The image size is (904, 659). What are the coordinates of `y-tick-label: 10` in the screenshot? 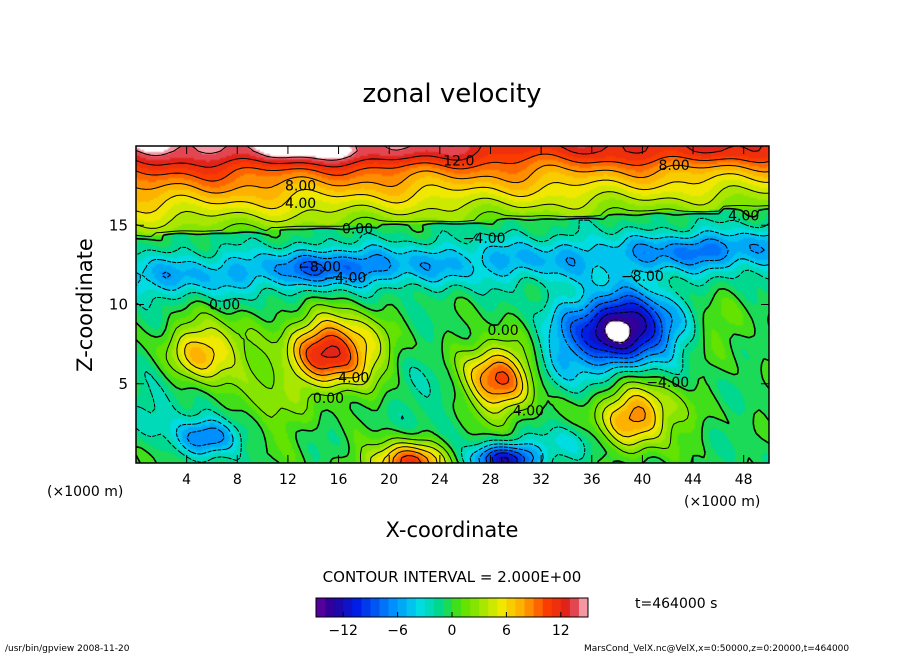 It's located at (118, 305).